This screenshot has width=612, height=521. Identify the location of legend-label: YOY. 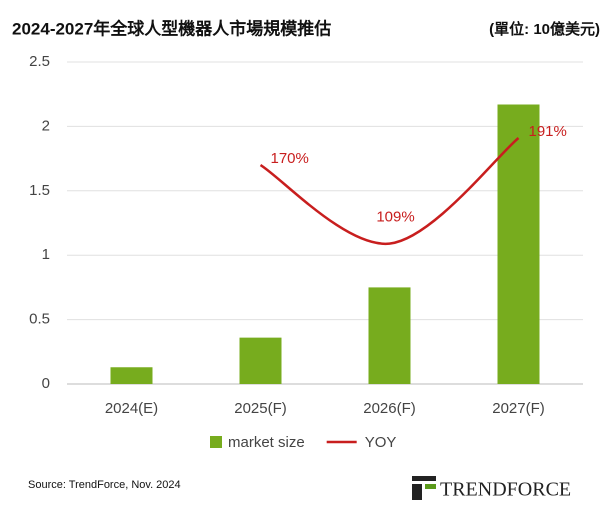
(381, 442).